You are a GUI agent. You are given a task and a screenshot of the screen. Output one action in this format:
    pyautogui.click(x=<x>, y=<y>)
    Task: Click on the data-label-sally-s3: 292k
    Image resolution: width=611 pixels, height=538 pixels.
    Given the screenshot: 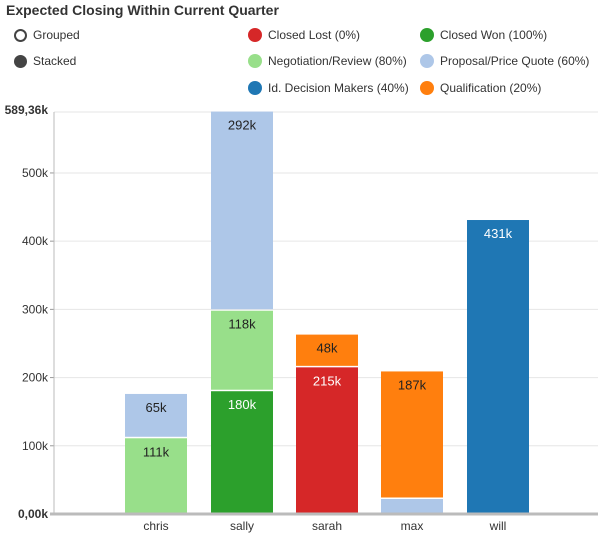 What is the action you would take?
    pyautogui.click(x=242, y=125)
    